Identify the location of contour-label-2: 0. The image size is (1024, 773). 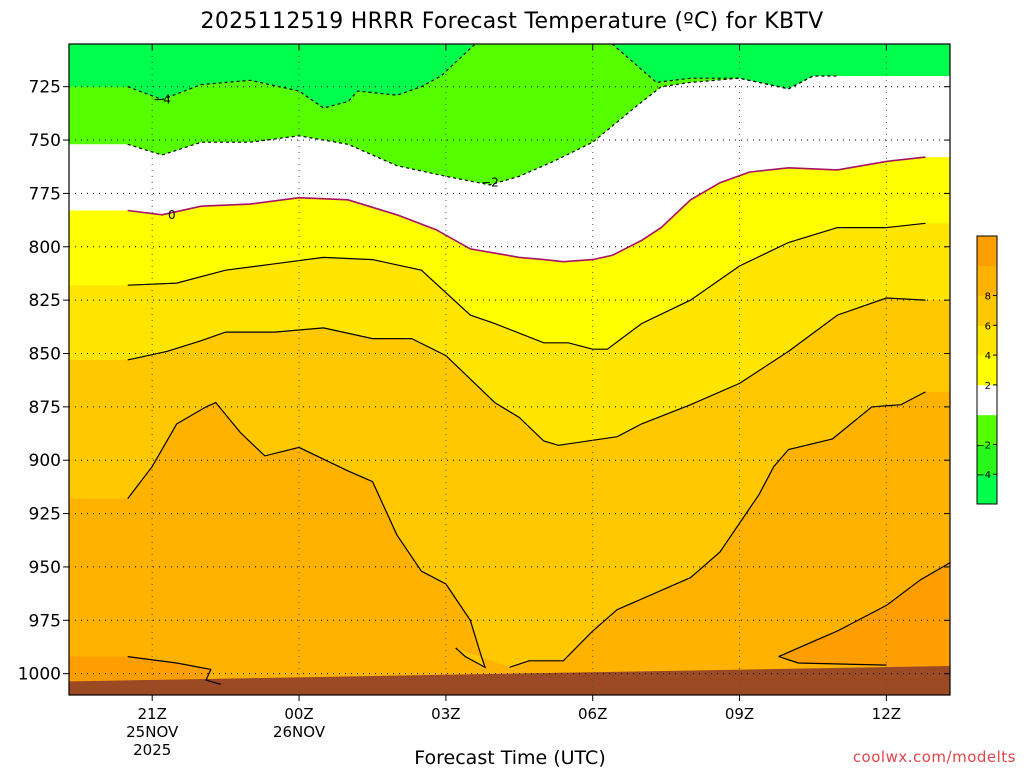
(172, 215).